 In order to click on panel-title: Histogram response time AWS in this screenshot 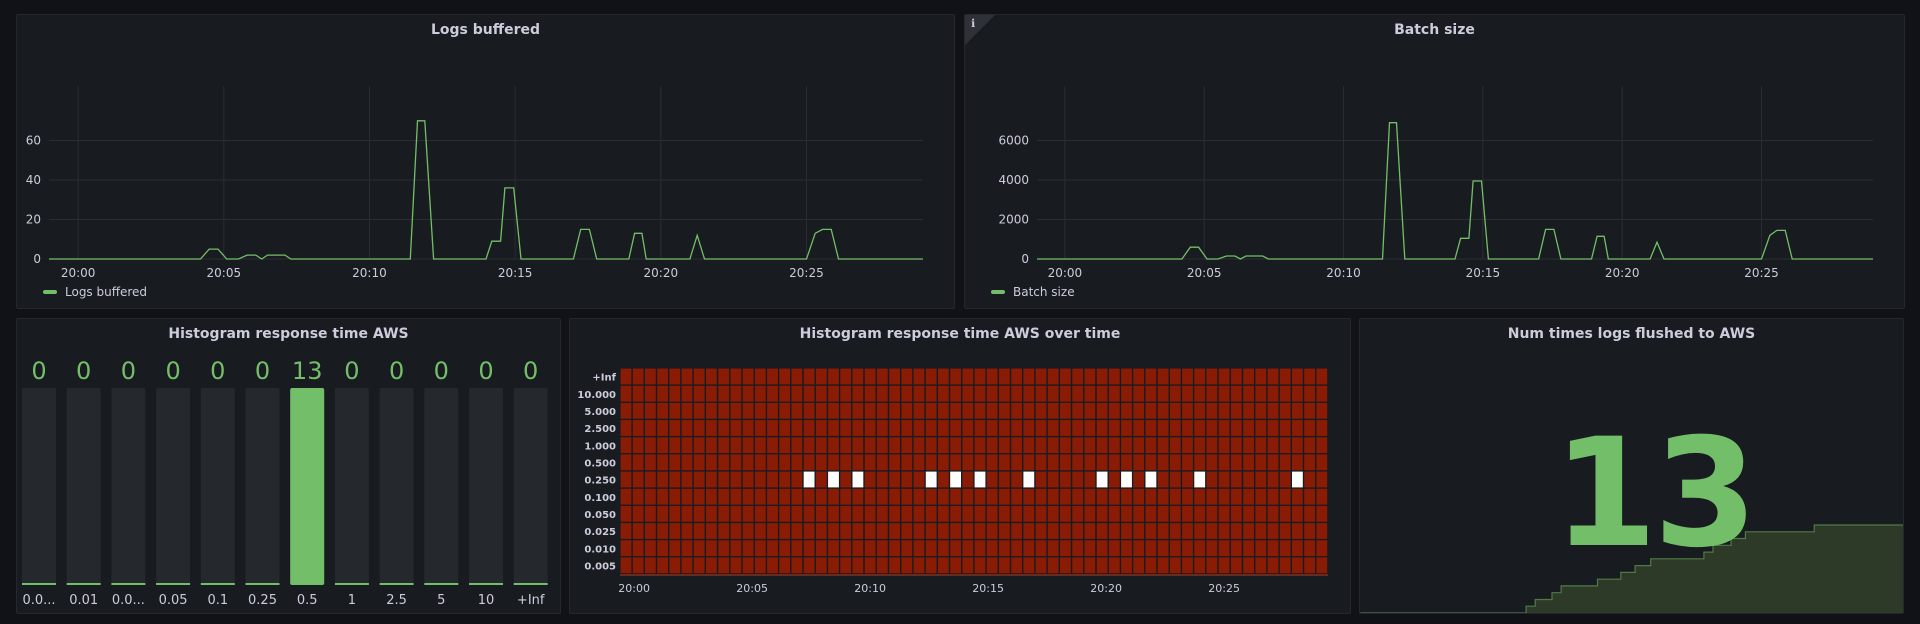, I will do `click(288, 334)`.